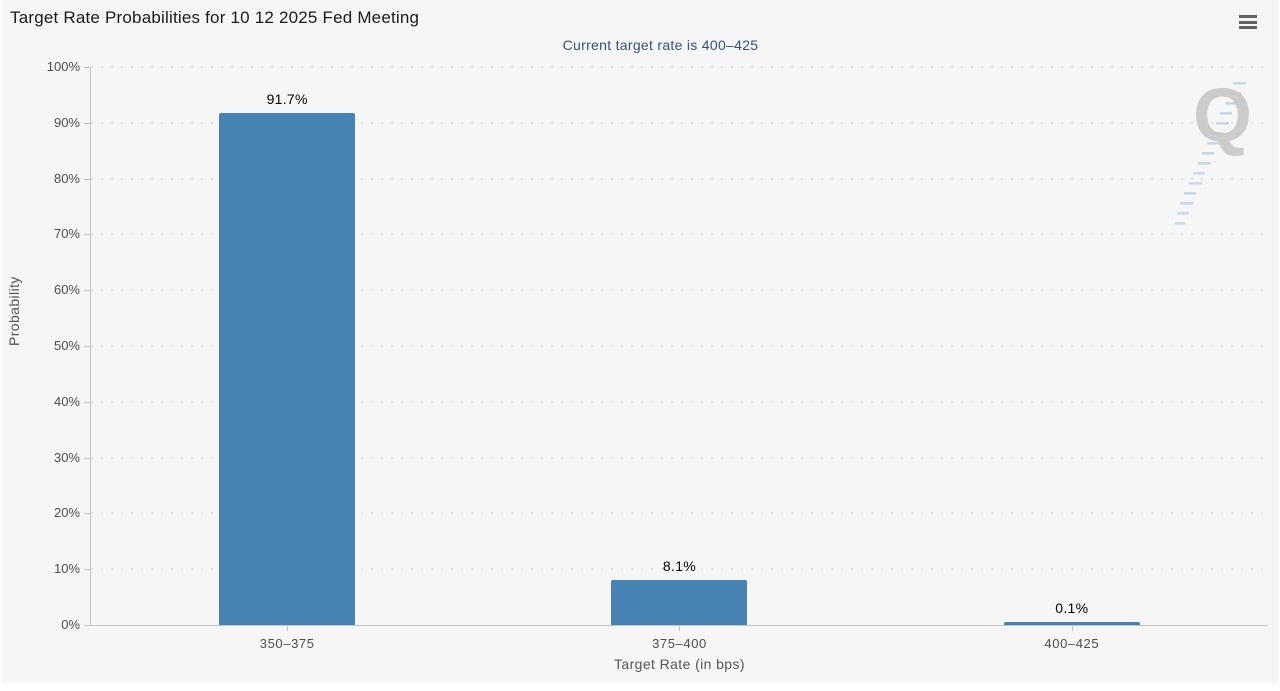 This screenshot has height=691, width=1280. I want to click on chart-context-menu-button, so click(1248, 23).